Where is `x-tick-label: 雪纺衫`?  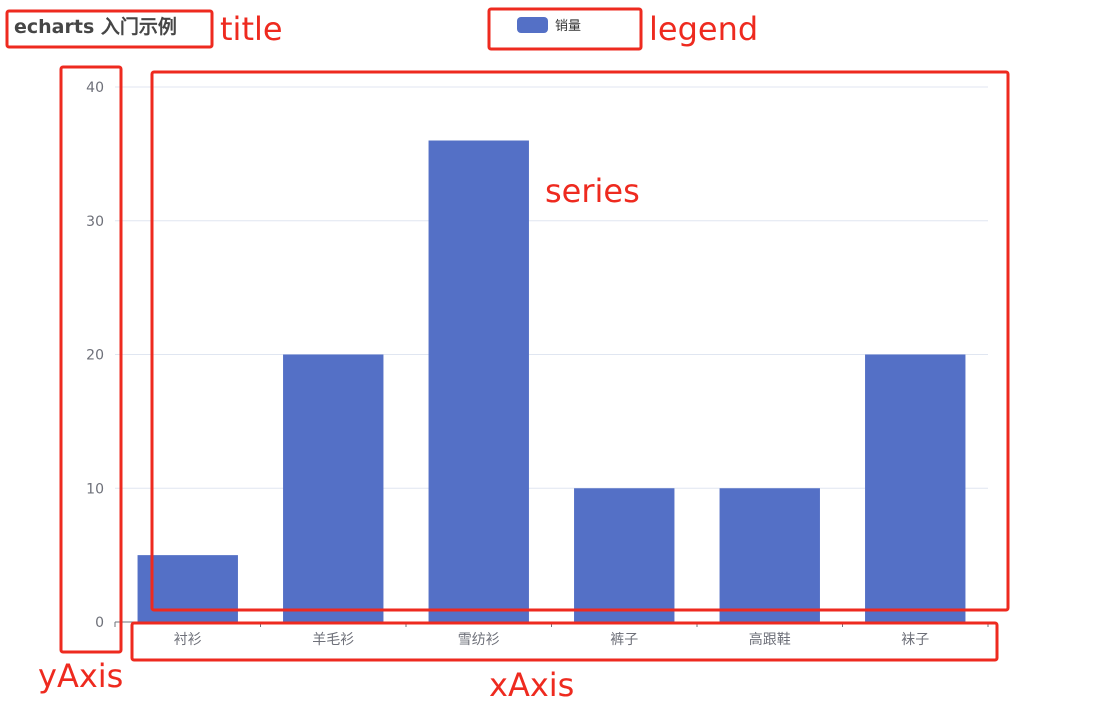
x-tick-label: 雪纺衫 is located at coordinates (479, 640).